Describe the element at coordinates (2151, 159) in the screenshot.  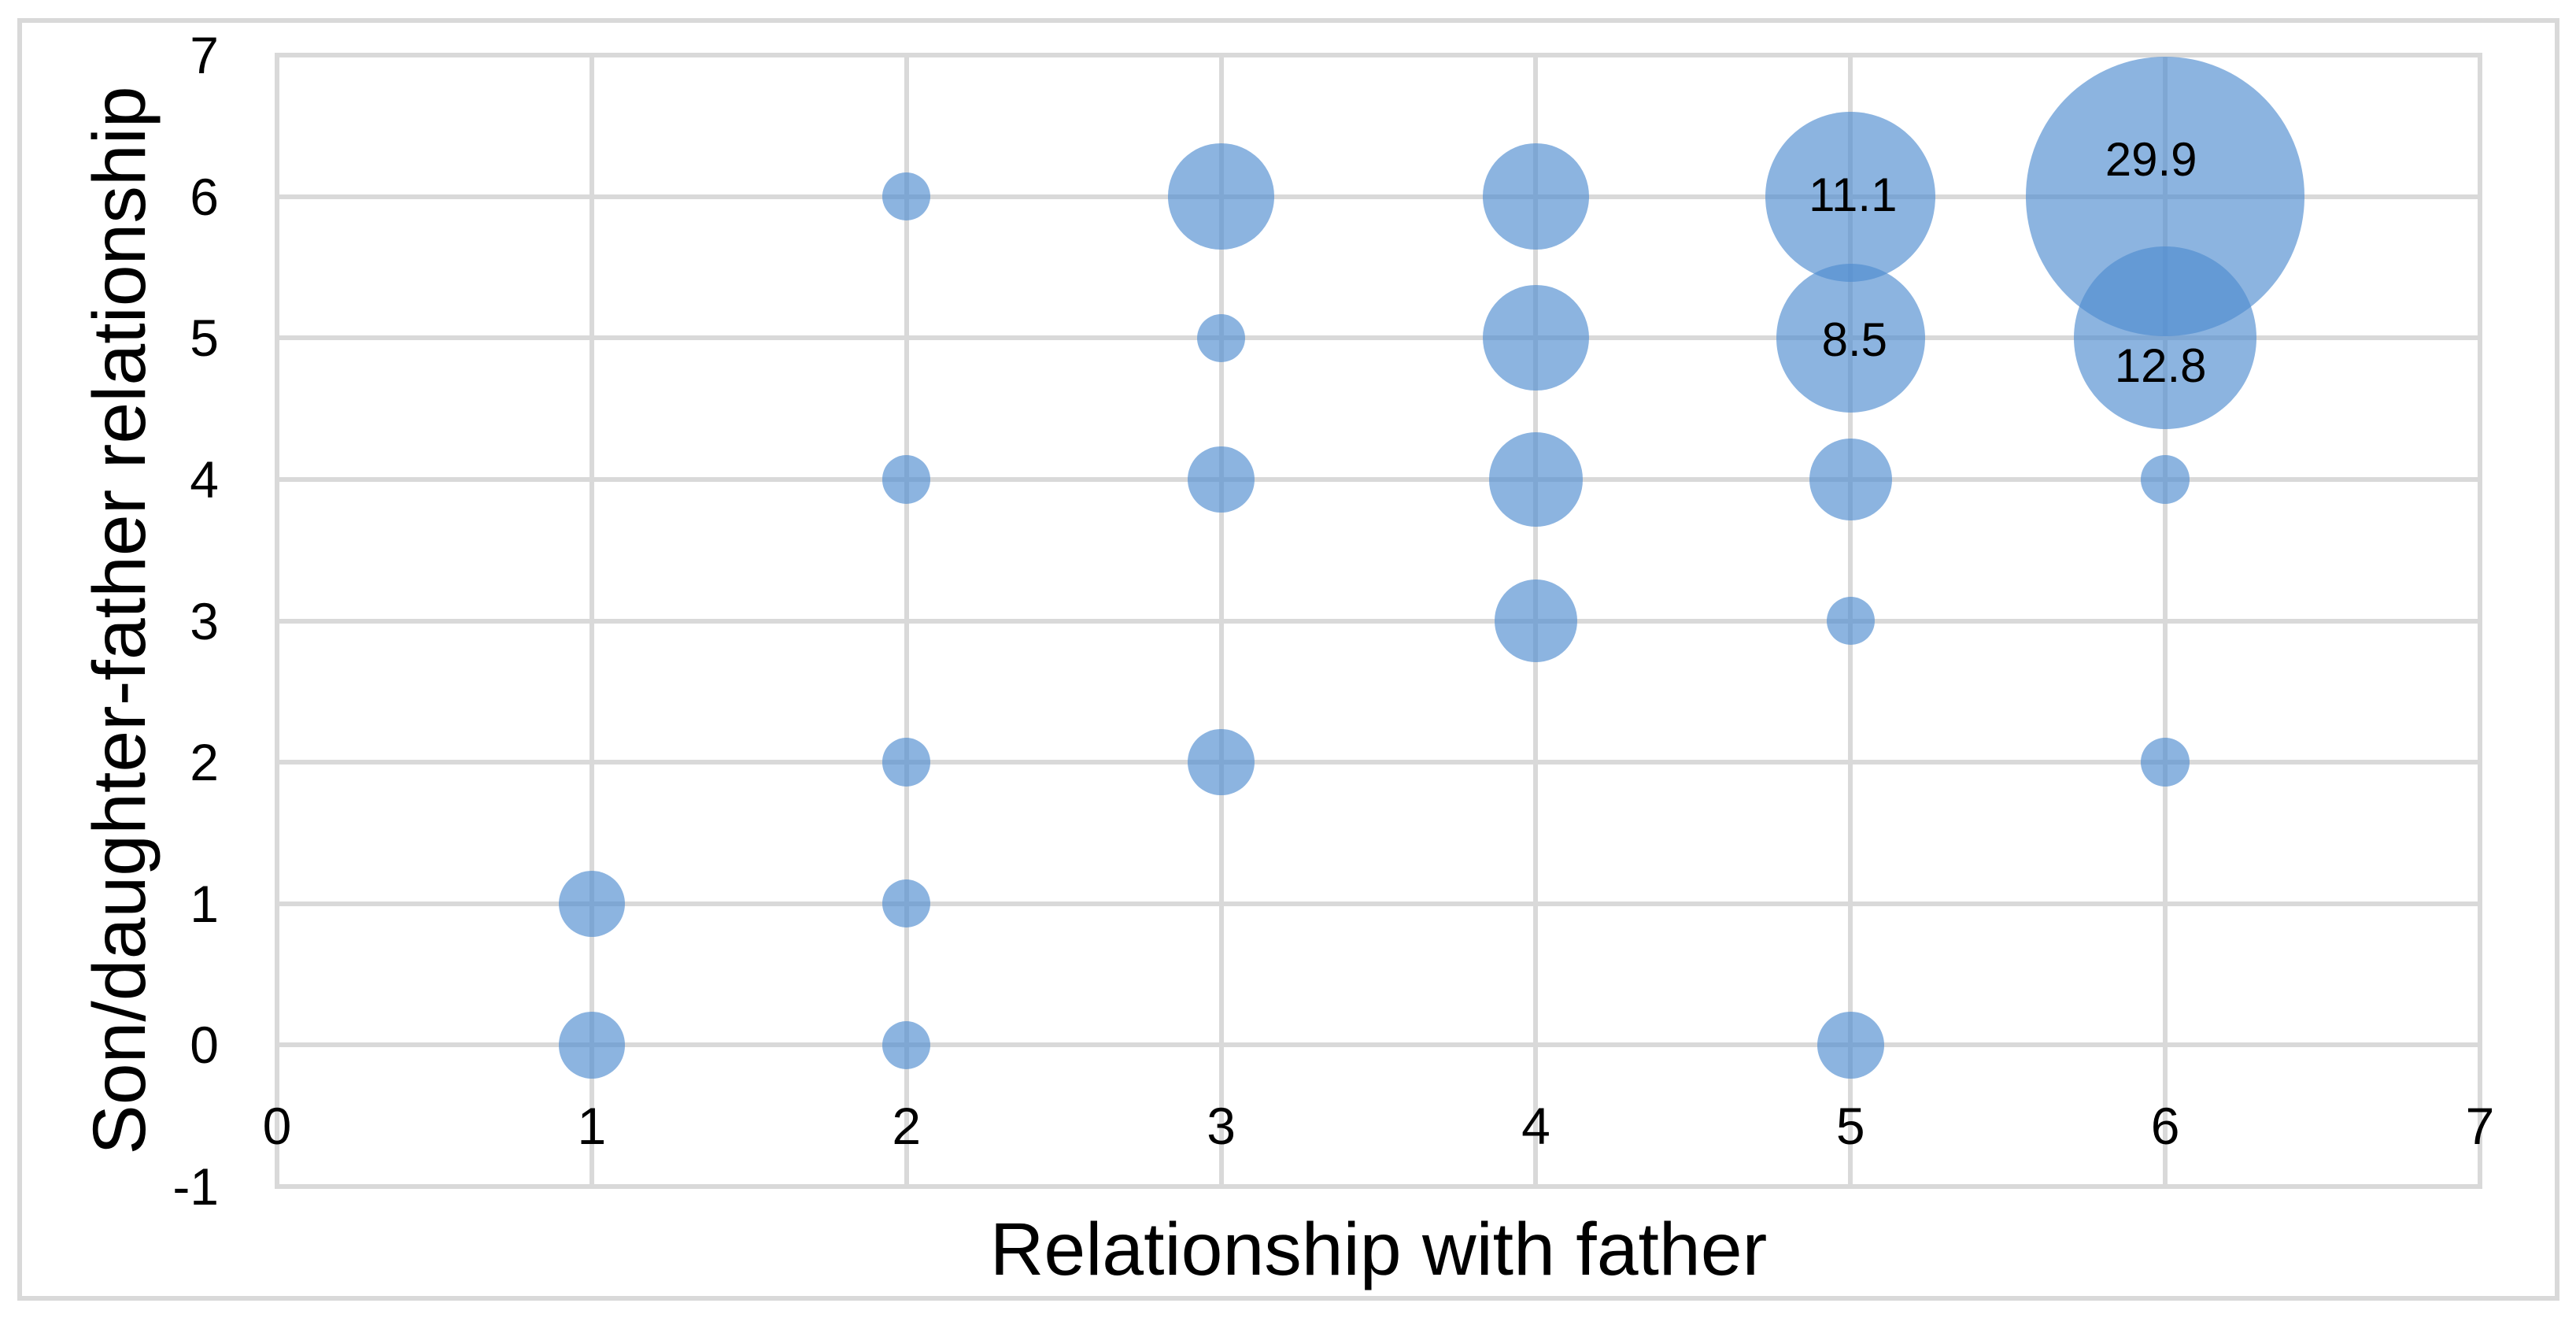
I see `bubble-data-label: 29.9` at that location.